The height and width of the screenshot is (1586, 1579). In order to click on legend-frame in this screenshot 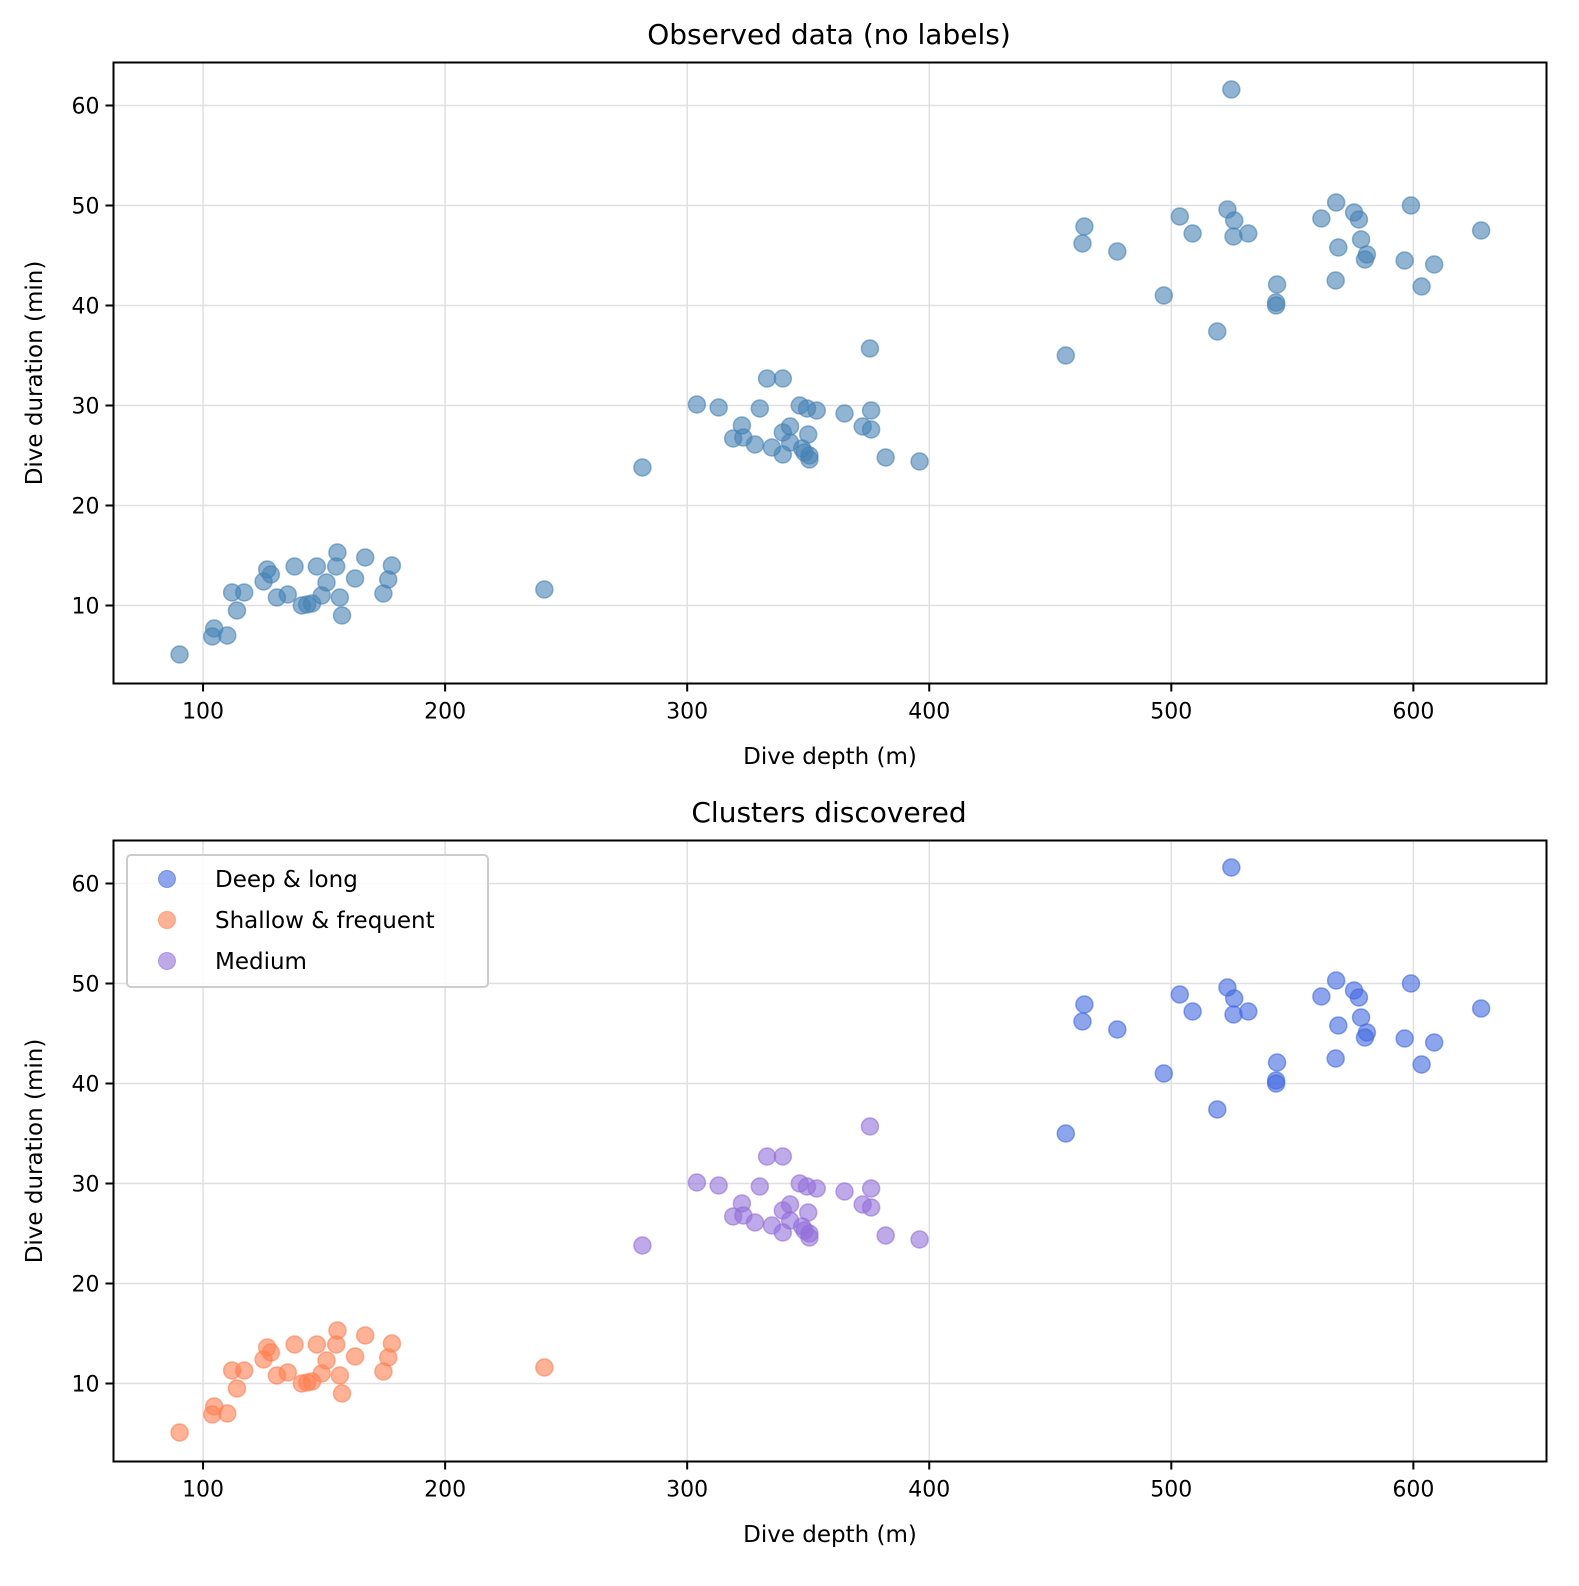, I will do `click(307, 921)`.